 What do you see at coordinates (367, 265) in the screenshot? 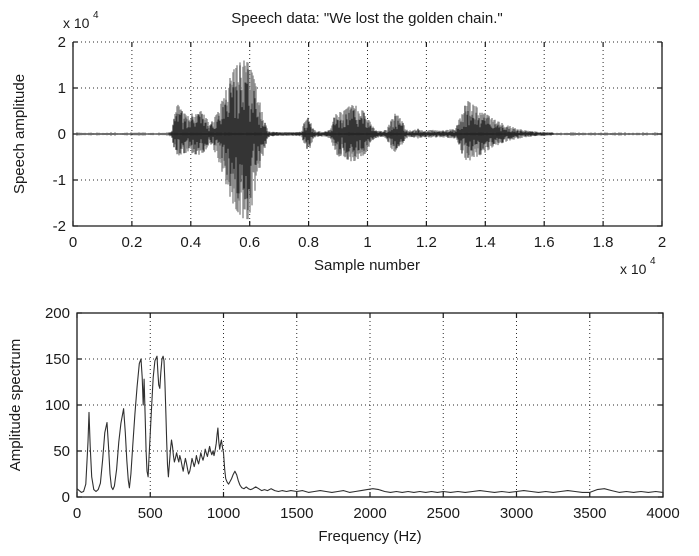
I see `waveform-xlabel: Sample number` at bounding box center [367, 265].